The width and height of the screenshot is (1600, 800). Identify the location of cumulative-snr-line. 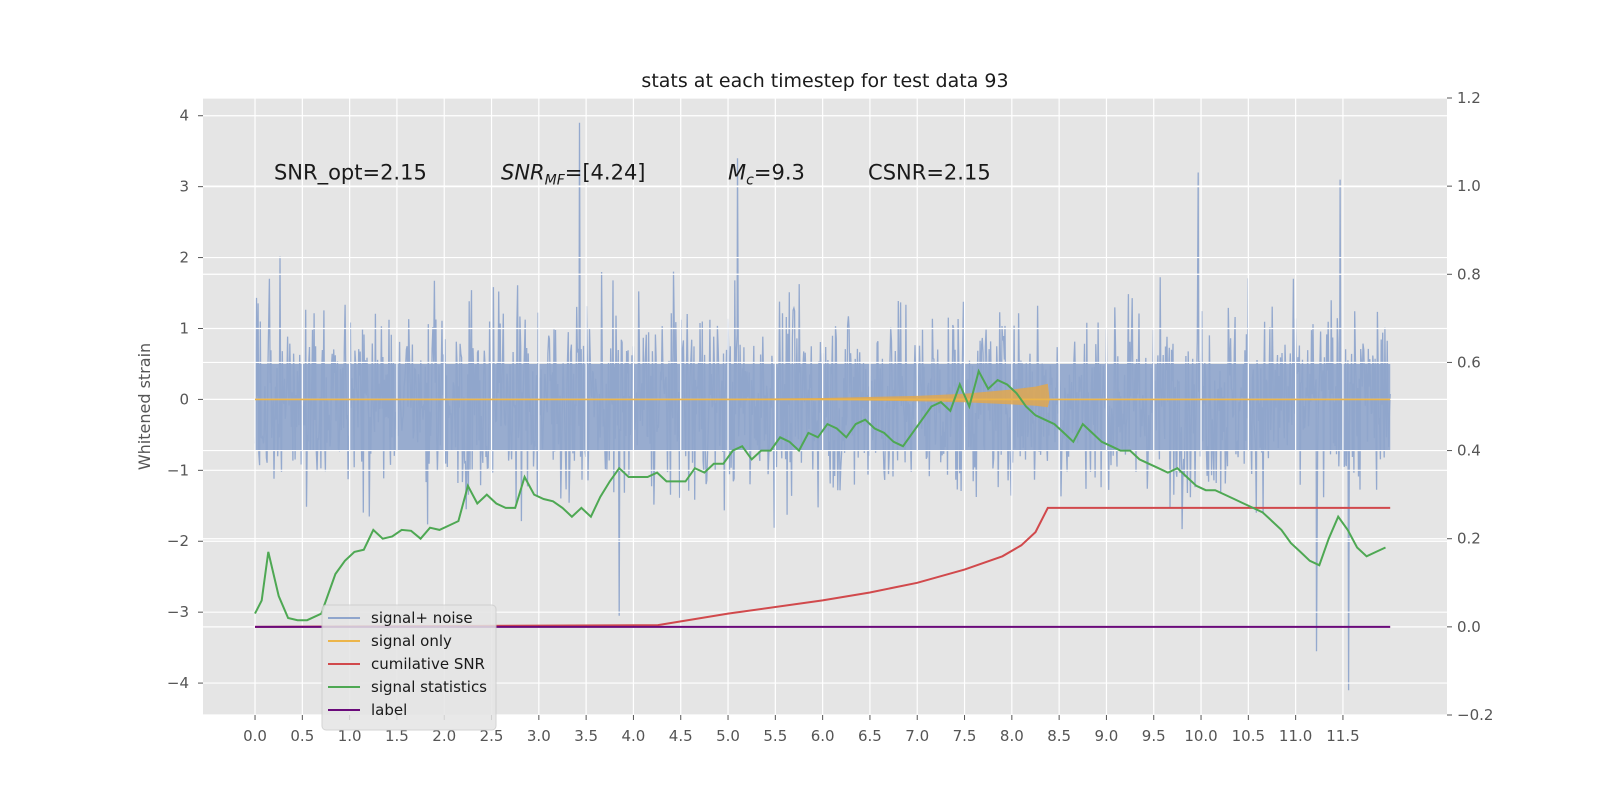
(822, 567).